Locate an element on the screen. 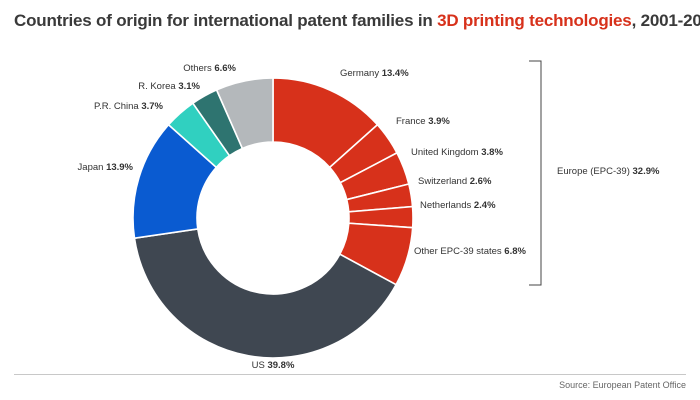 The width and height of the screenshot is (700, 400). source-note: Source: European Patent Office is located at coordinates (622, 385).